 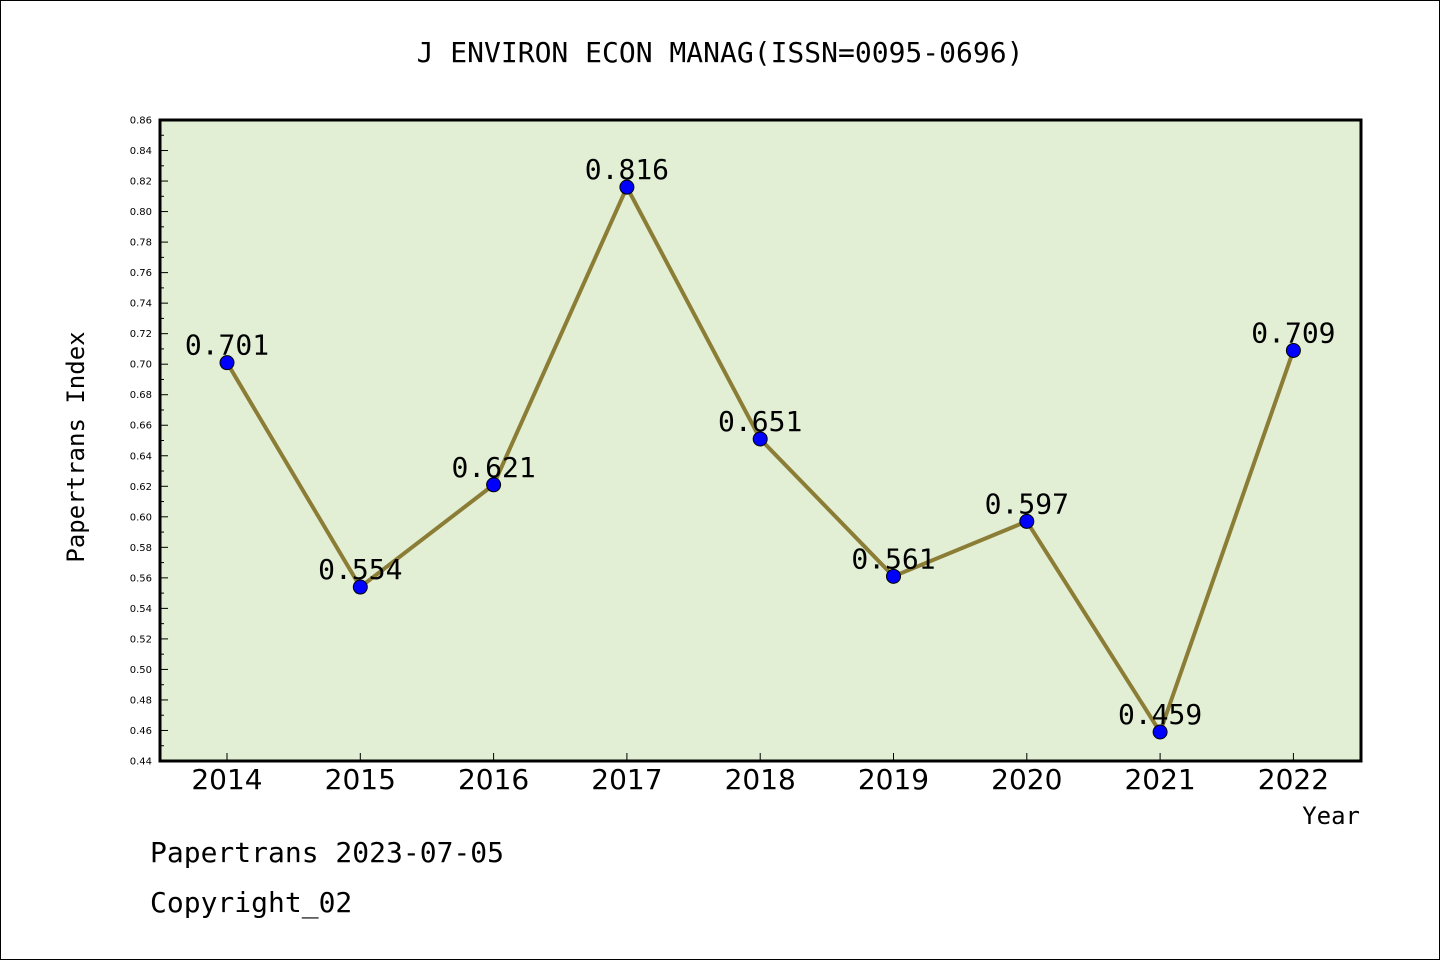 I want to click on chart-title: J ENVIRON ECON MANAG(ISSN=0095-0696), so click(x=720, y=52).